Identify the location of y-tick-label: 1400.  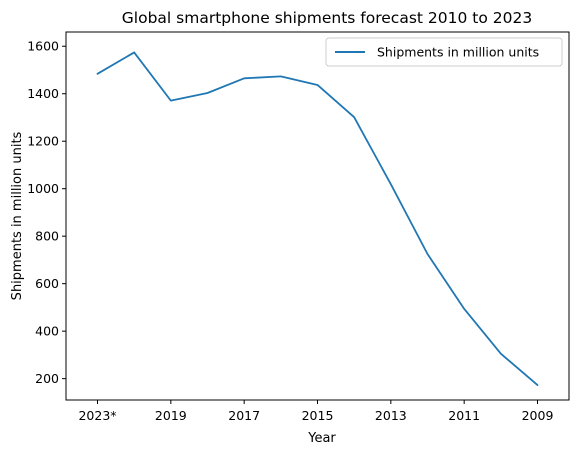
(43, 93).